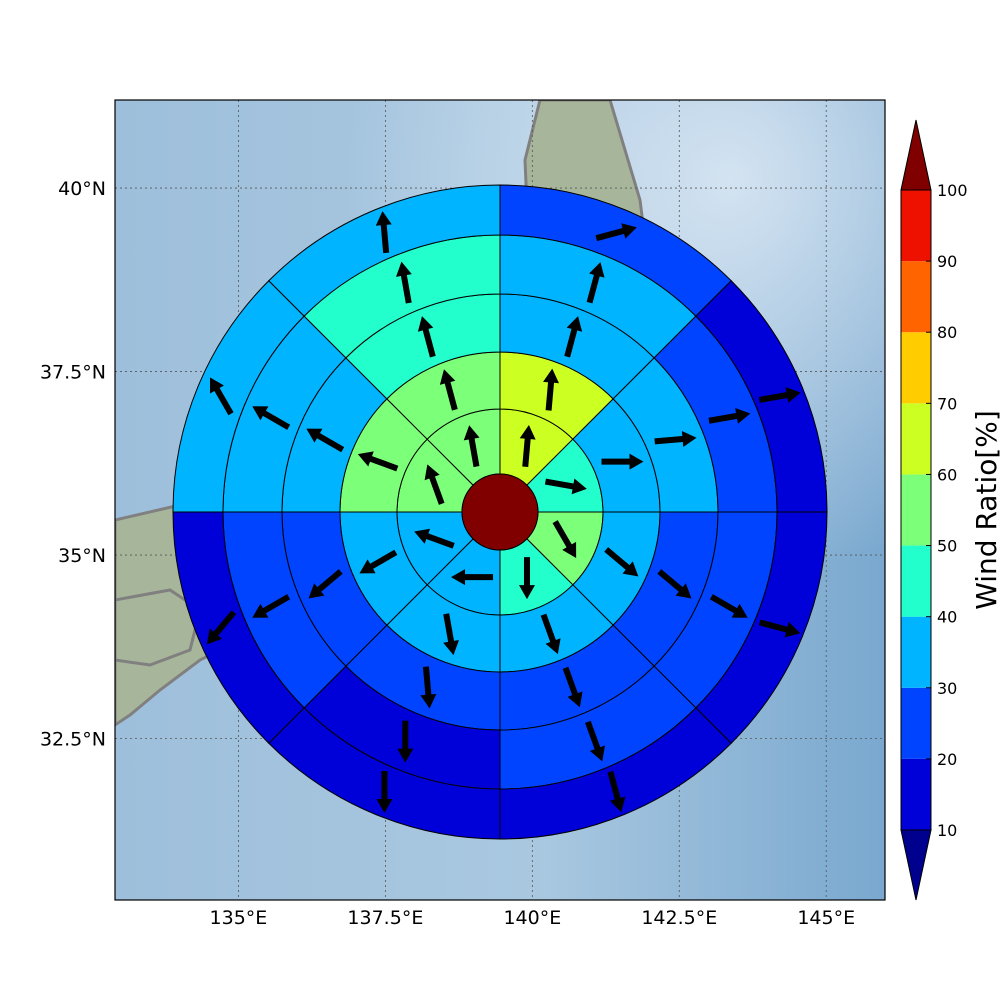 This screenshot has height=1000, width=1000. What do you see at coordinates (239, 918) in the screenshot?
I see `lon-tick-label: 135°E` at bounding box center [239, 918].